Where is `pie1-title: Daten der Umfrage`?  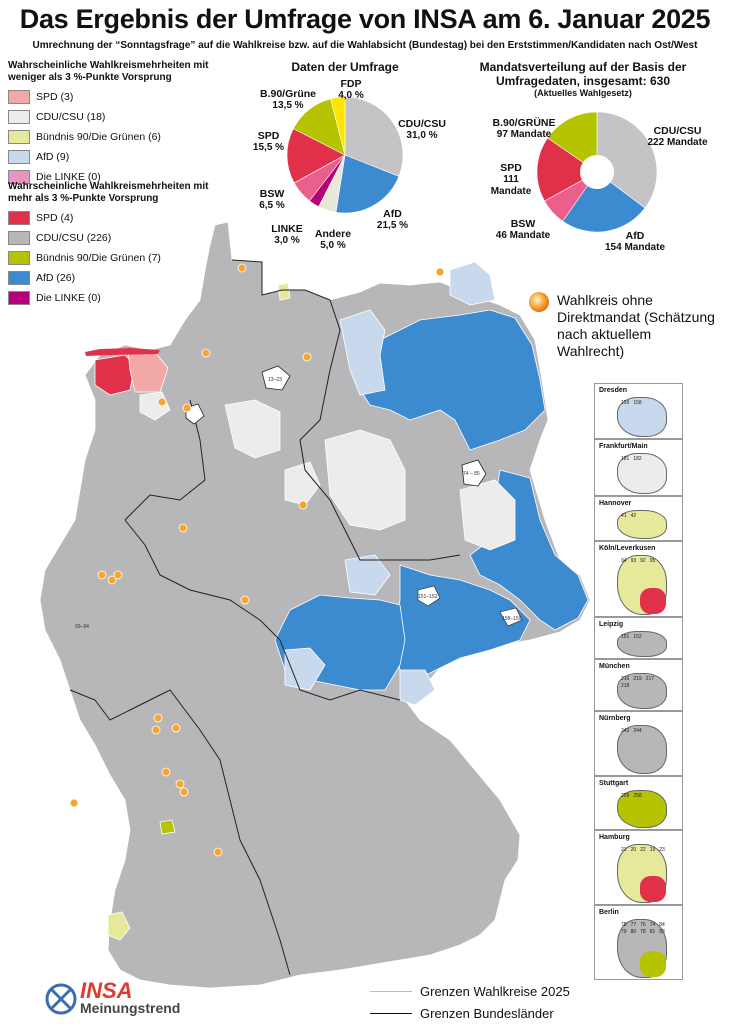 pie1-title: Daten der Umfrage is located at coordinates (345, 67).